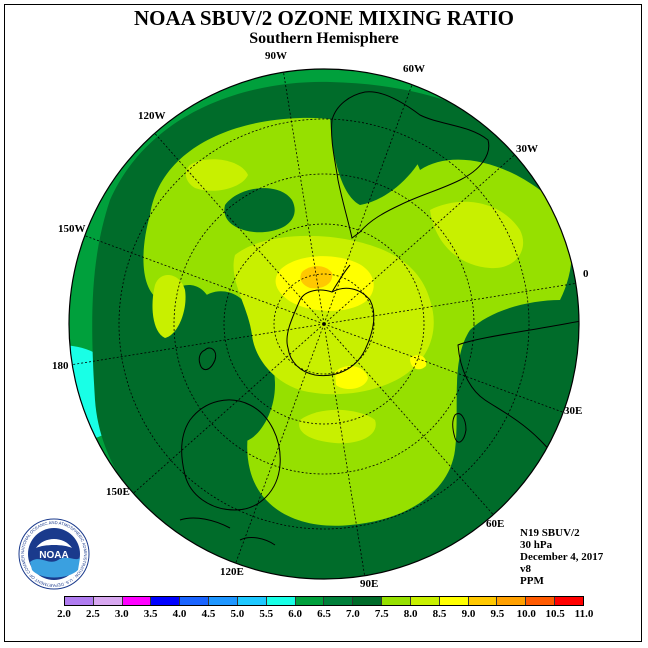 Image resolution: width=648 pixels, height=648 pixels. I want to click on noaa-logo-text: NOAA, so click(53, 555).